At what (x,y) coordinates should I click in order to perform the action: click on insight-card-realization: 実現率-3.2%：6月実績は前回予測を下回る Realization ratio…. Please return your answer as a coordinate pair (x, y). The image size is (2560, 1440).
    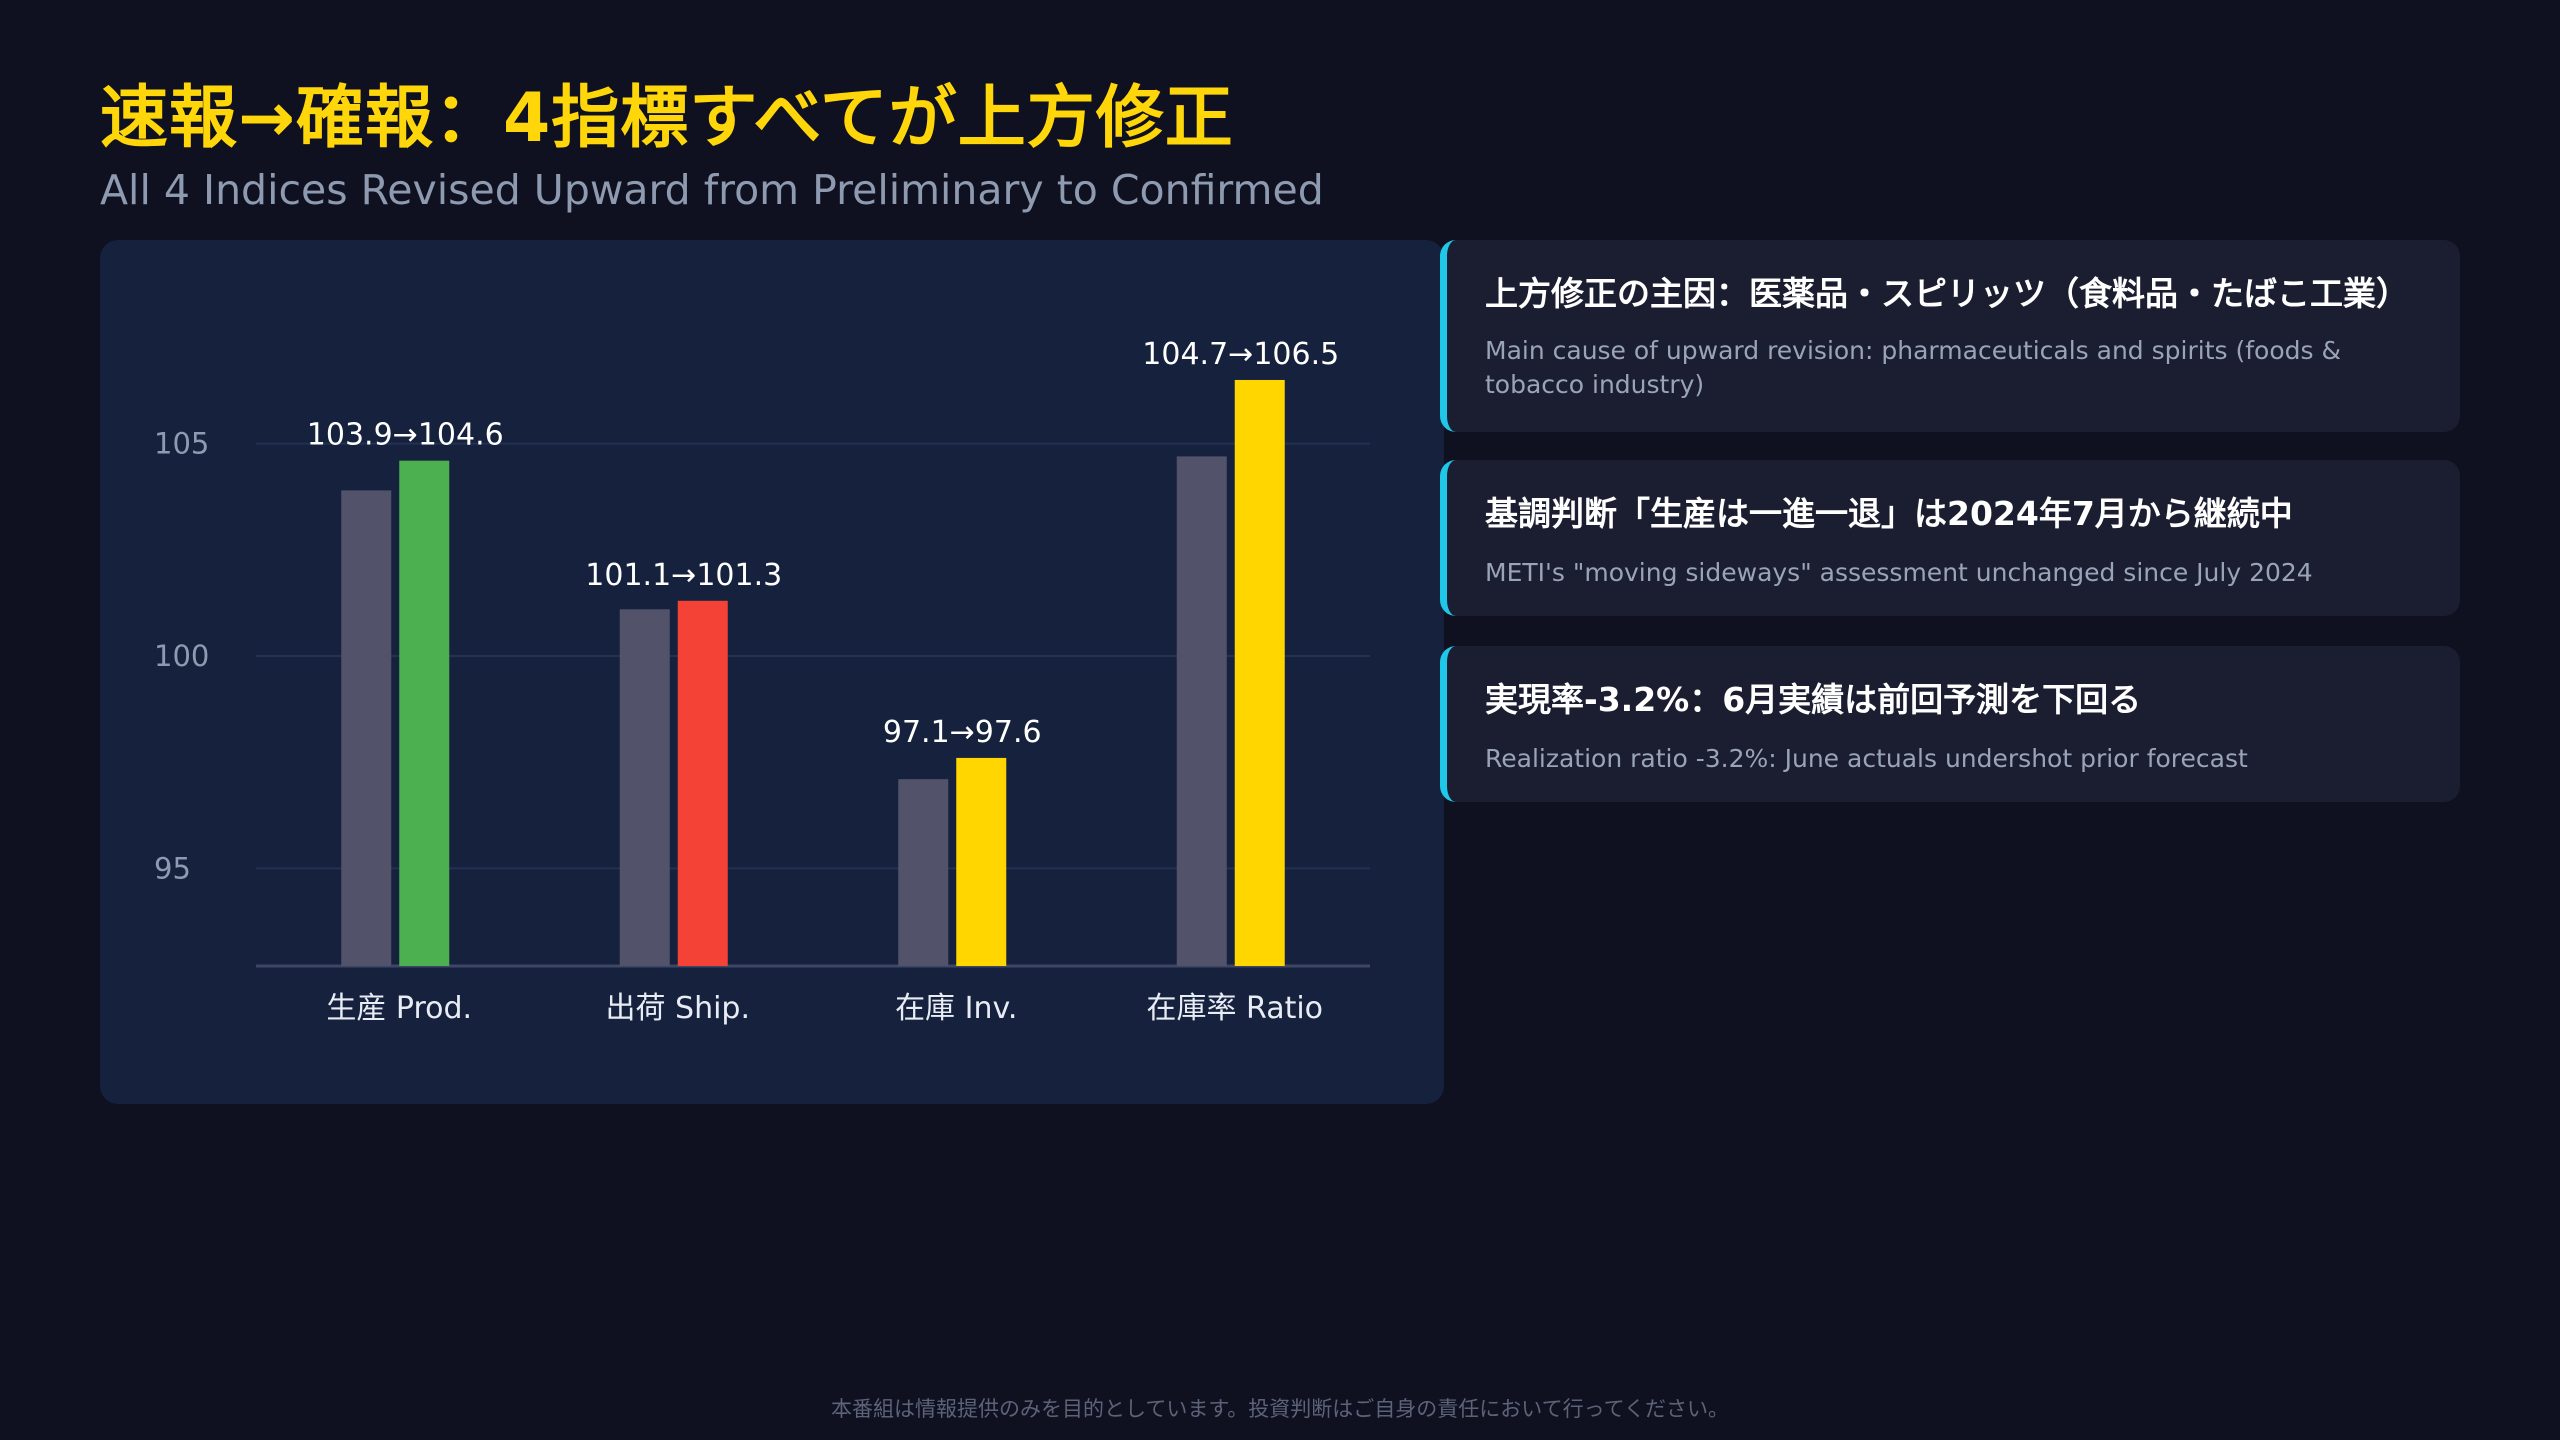
    Looking at the image, I should click on (1950, 724).